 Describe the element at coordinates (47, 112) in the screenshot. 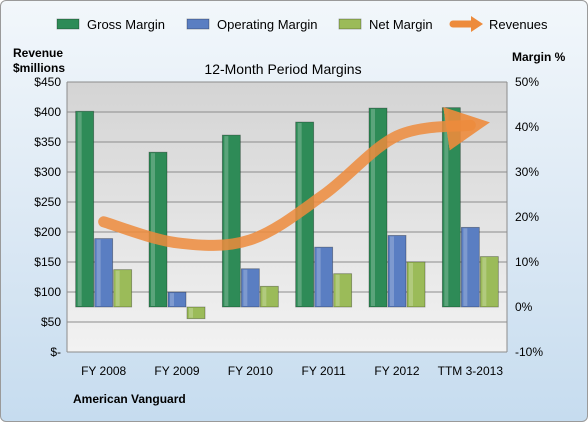

I see `left-tick-label: $400` at that location.